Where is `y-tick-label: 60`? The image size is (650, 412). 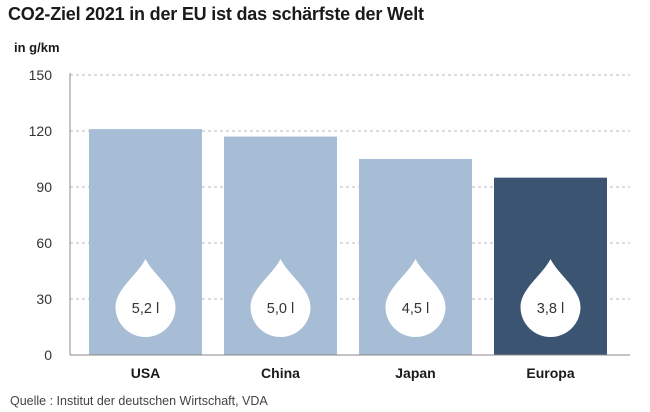
y-tick-label: 60 is located at coordinates (44, 243).